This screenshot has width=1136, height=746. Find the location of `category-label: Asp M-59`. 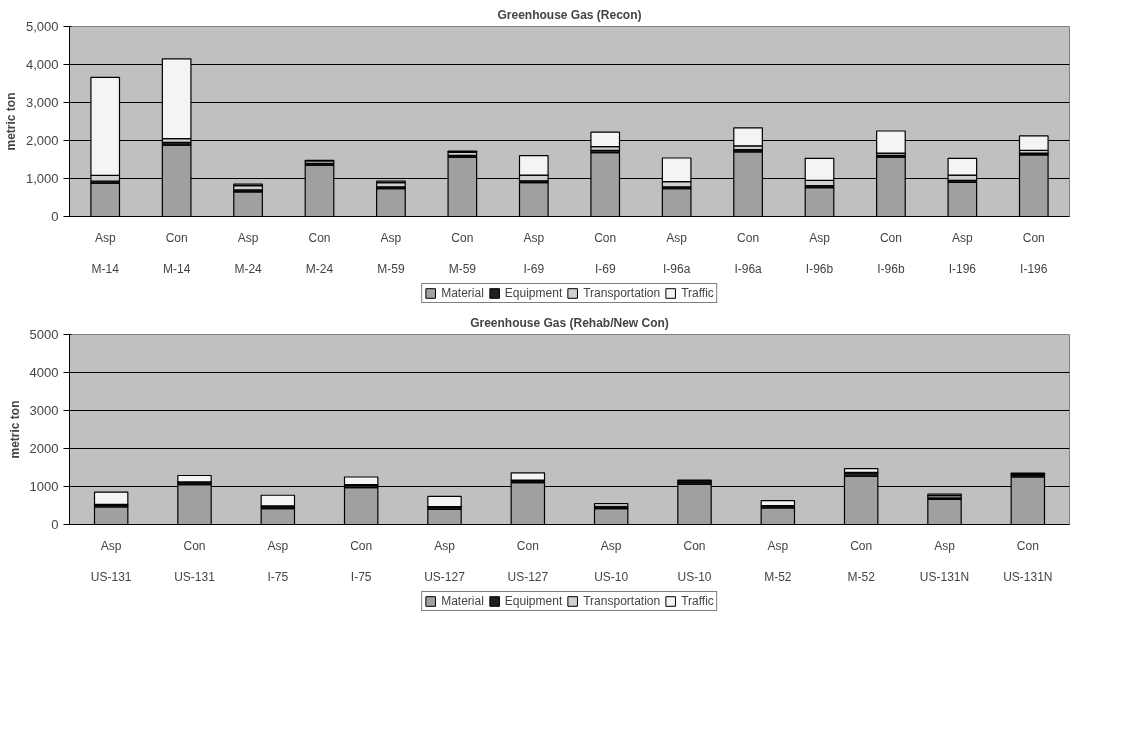

category-label: Asp M-59 is located at coordinates (391, 253).